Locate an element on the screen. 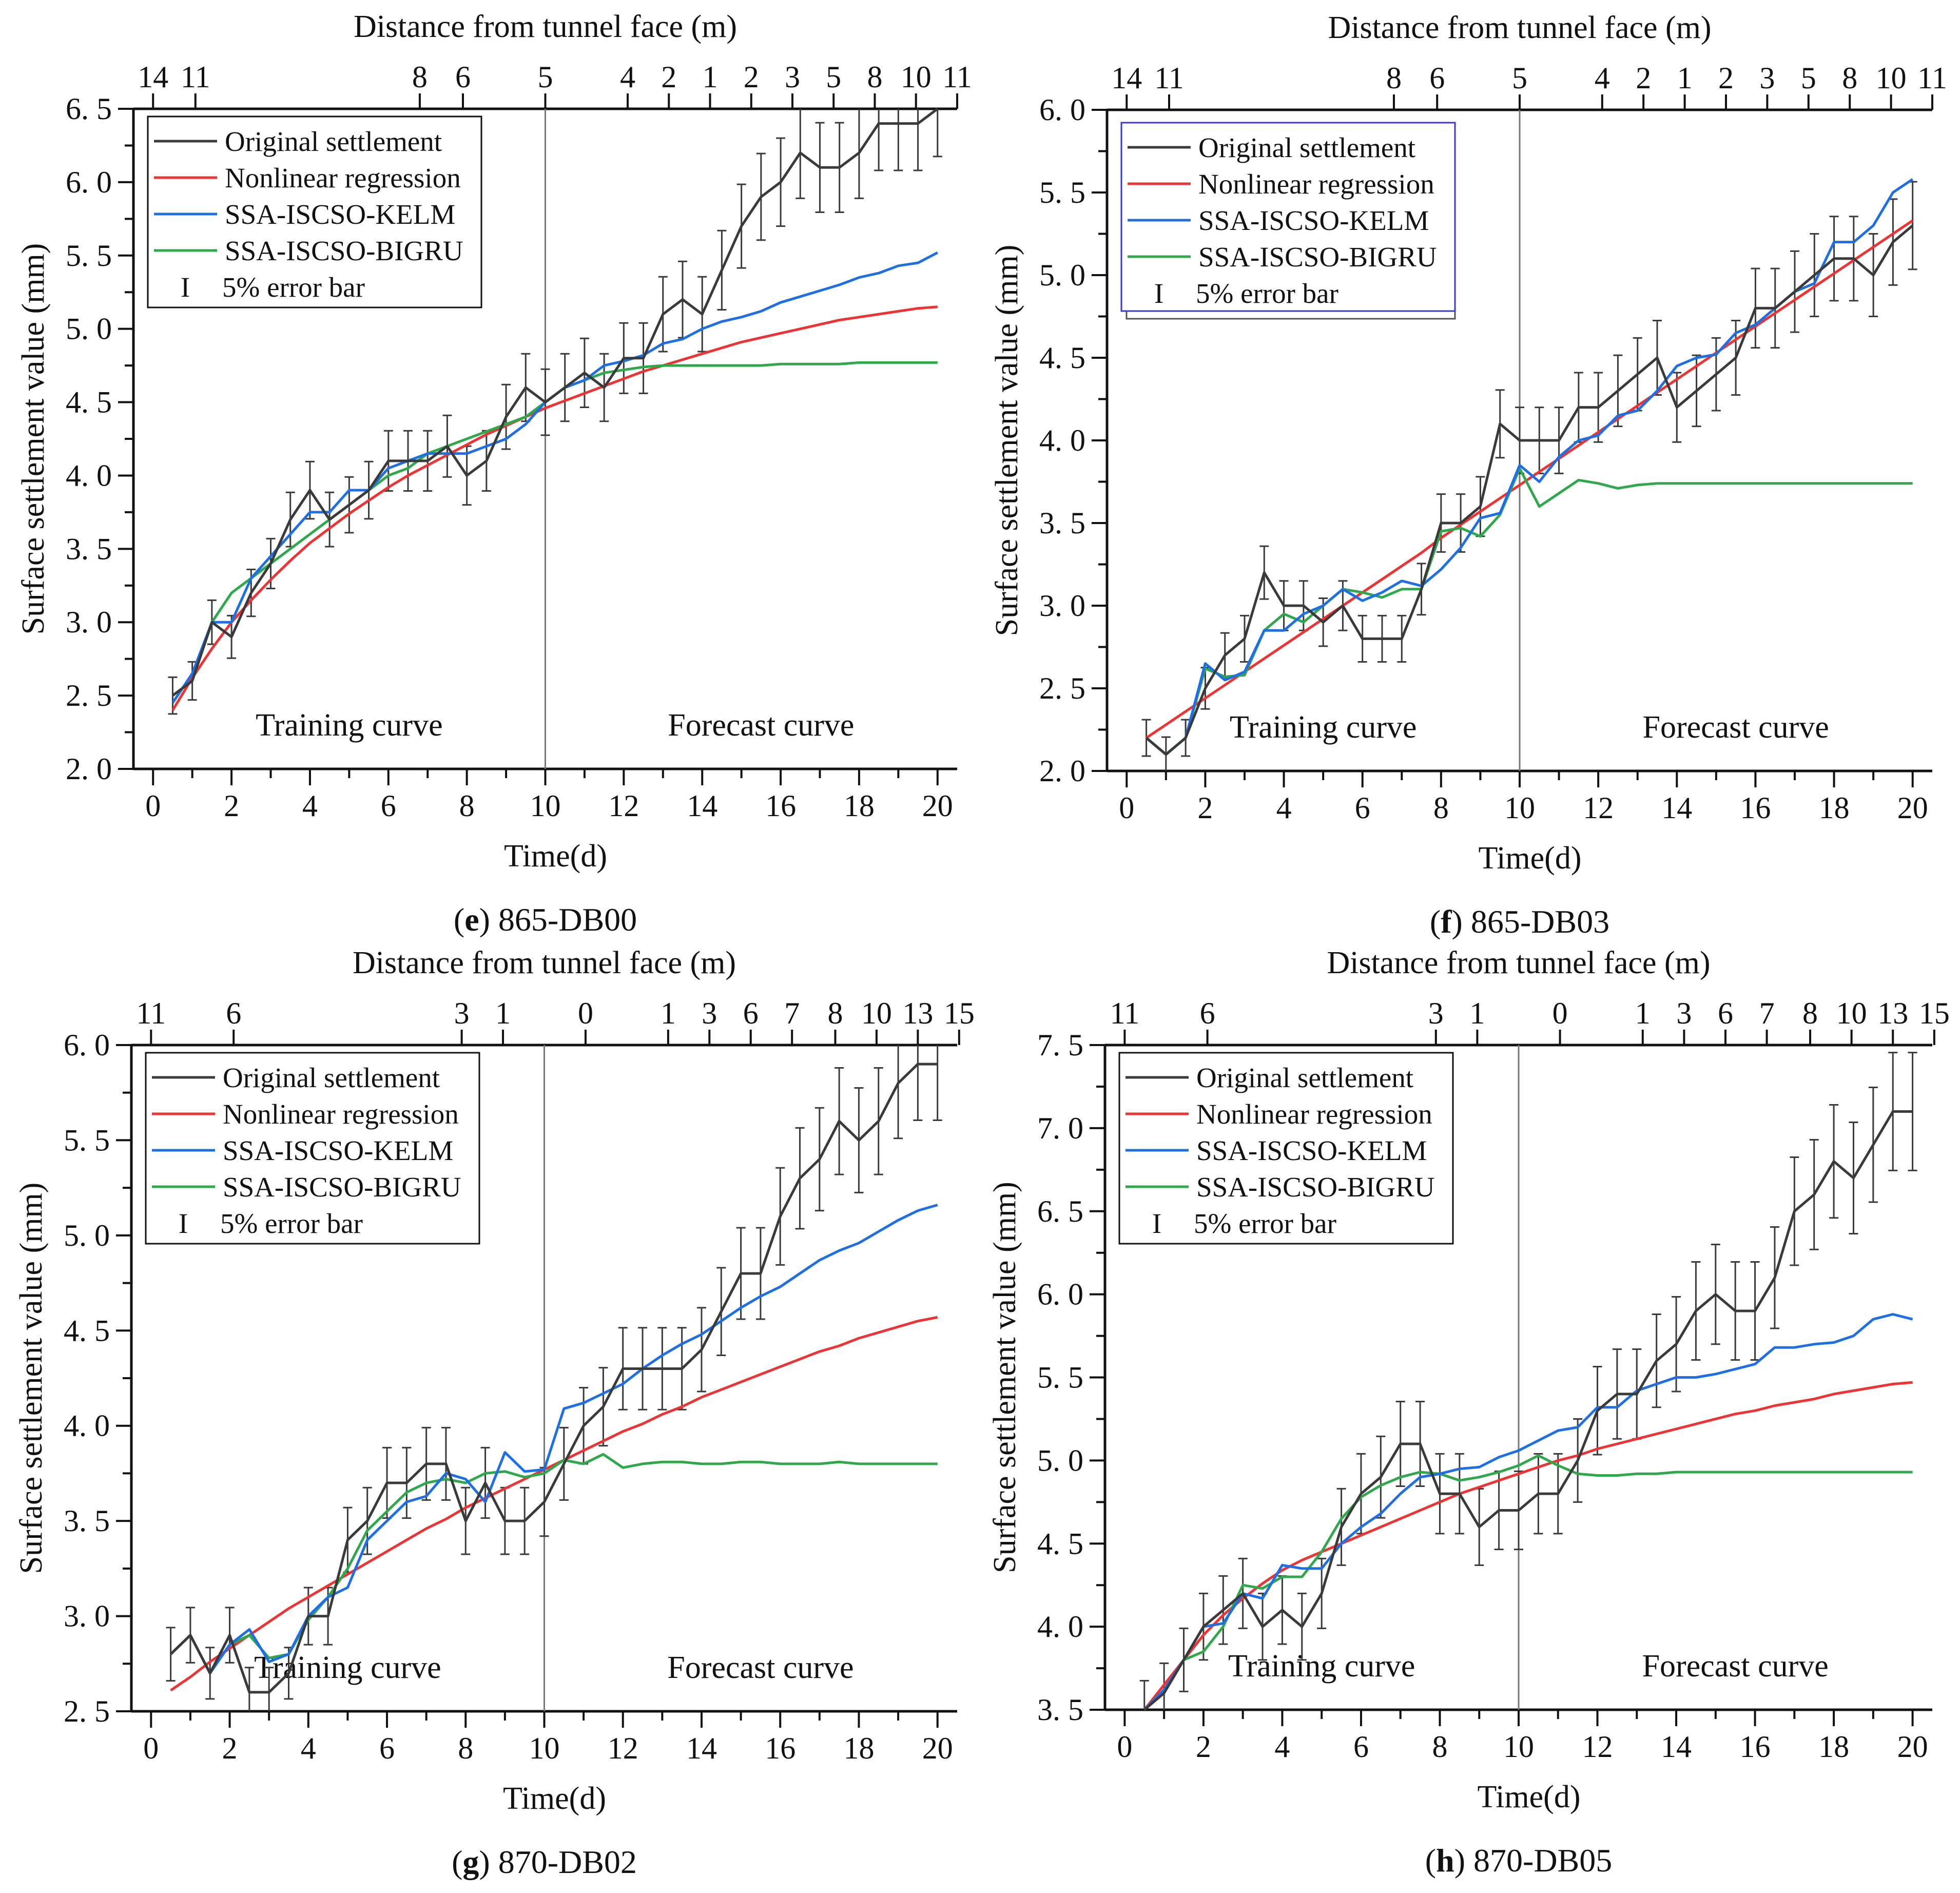 The image size is (1960, 1893). series-line-nonlinear is located at coordinates (1528, 1546).